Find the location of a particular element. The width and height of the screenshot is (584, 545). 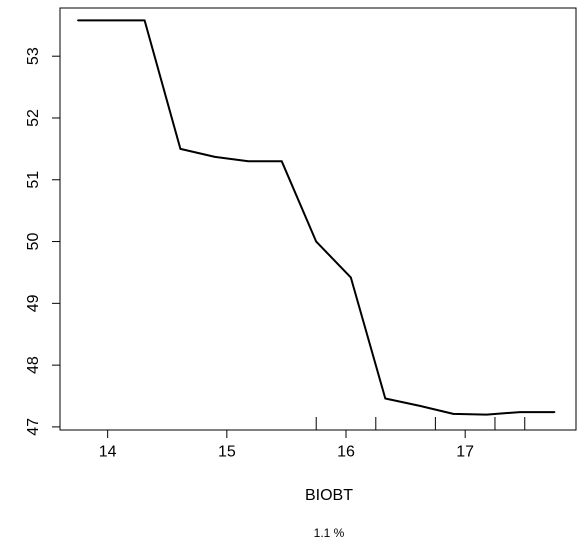

y-tick-label: 53 is located at coordinates (33, 56).